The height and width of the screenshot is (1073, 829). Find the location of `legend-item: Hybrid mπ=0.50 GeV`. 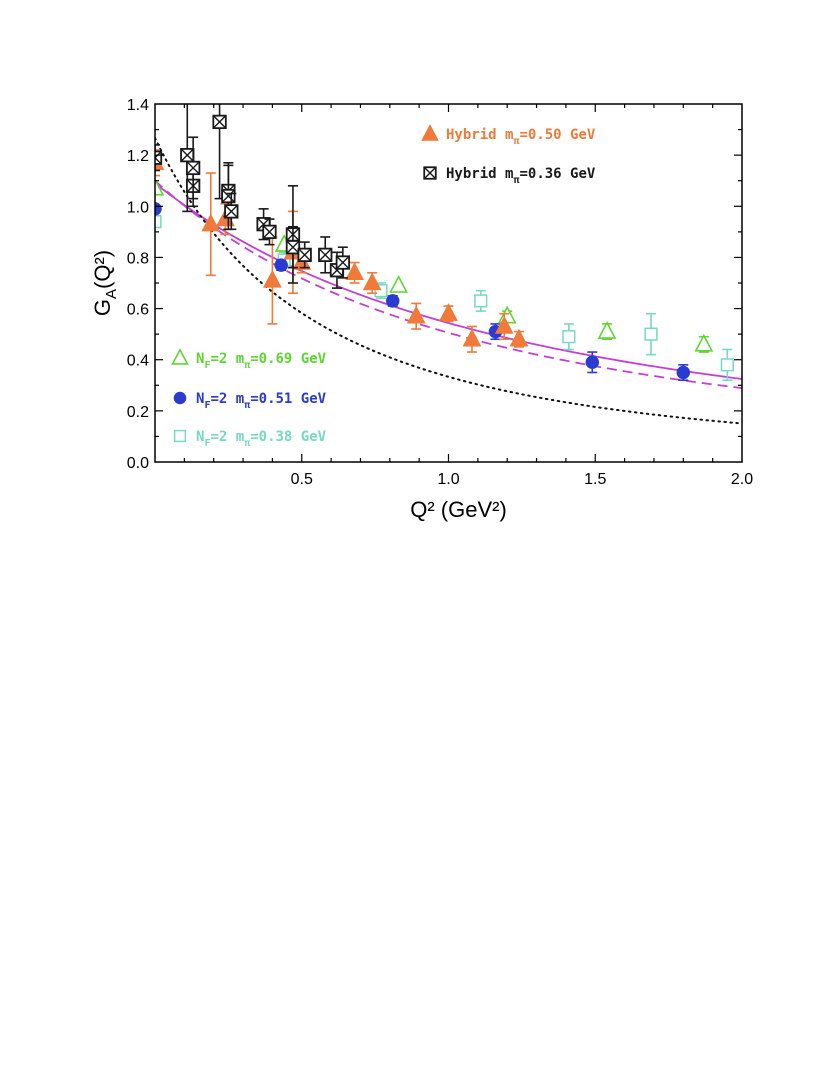

legend-item: Hybrid mπ=0.50 GeV is located at coordinates (508, 135).